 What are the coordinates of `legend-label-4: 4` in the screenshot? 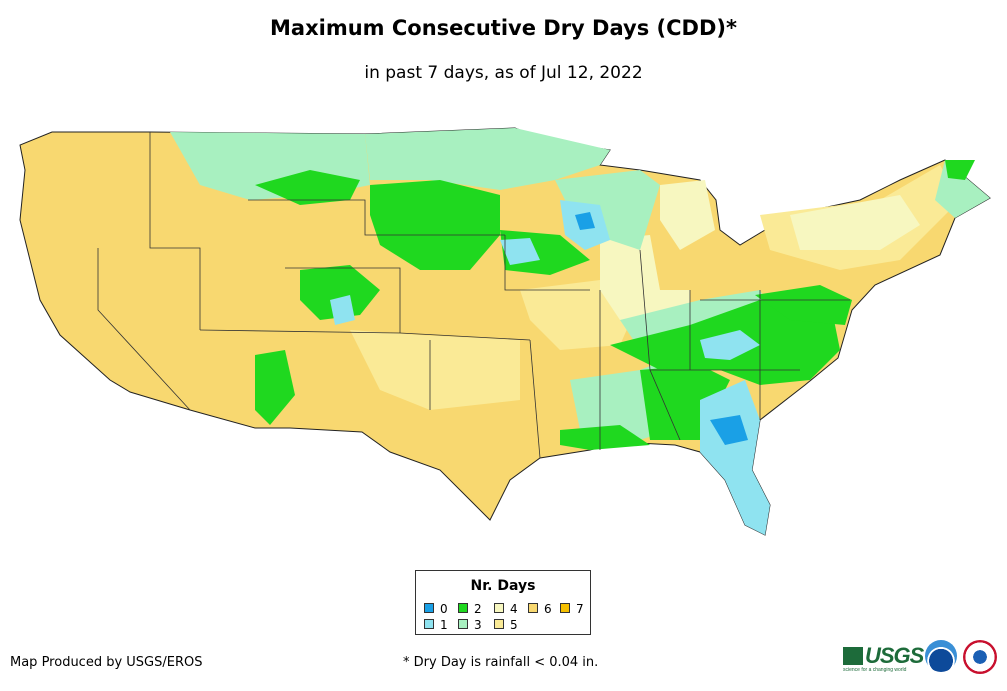 It's located at (514, 609).